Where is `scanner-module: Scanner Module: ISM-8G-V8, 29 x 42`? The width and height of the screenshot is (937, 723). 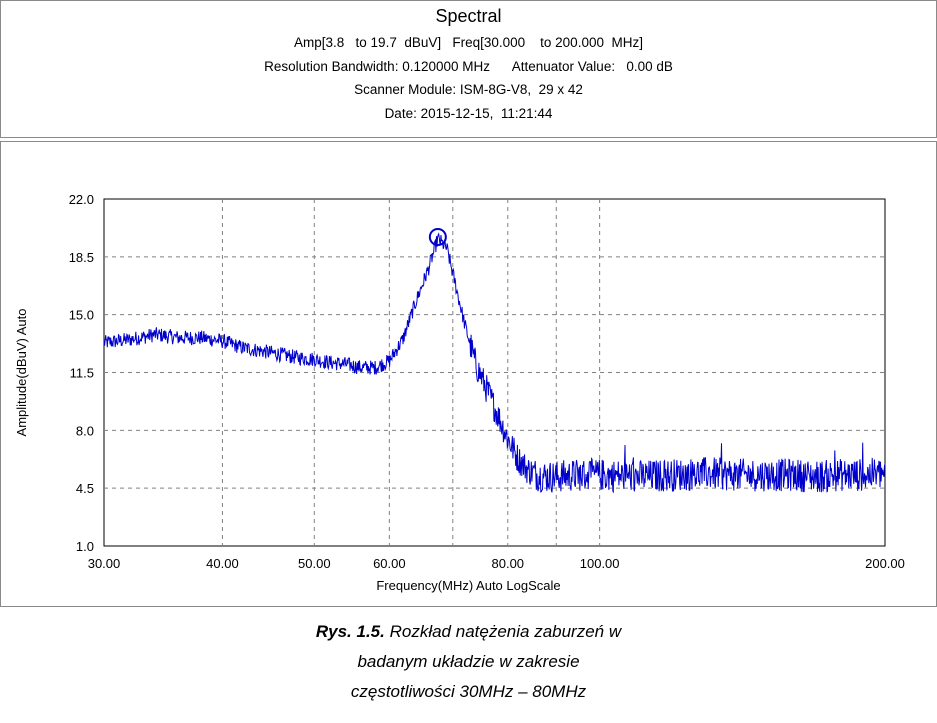
scanner-module: Scanner Module: ISM-8G-V8, 29 x 42 is located at coordinates (468, 89).